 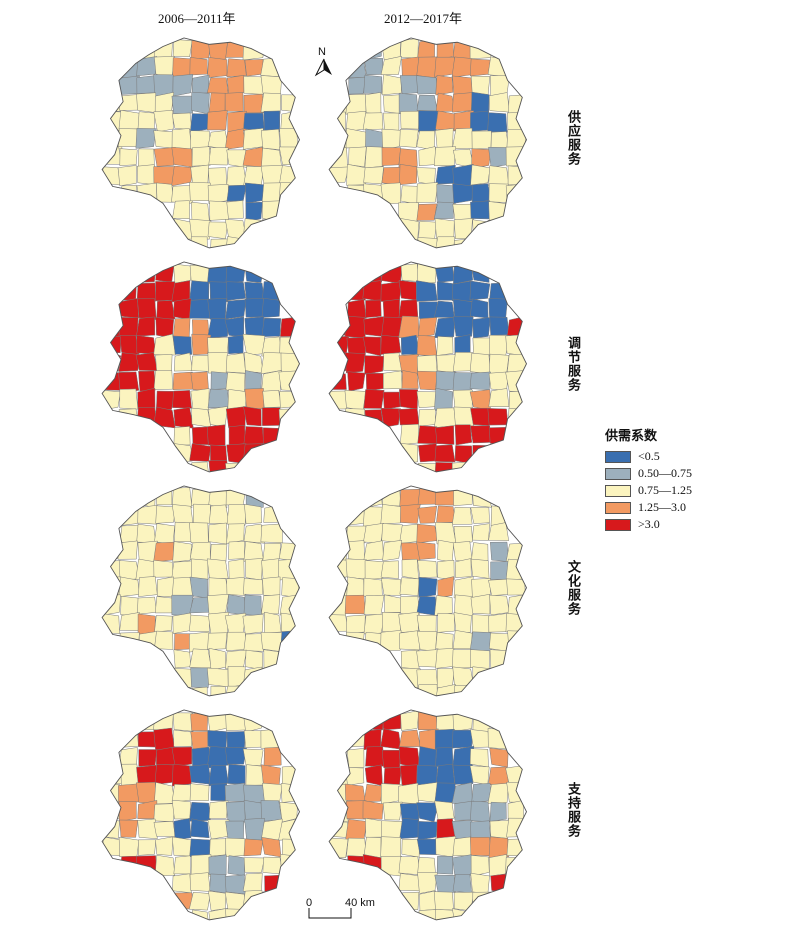 I want to click on province-boundary, so click(x=201, y=143).